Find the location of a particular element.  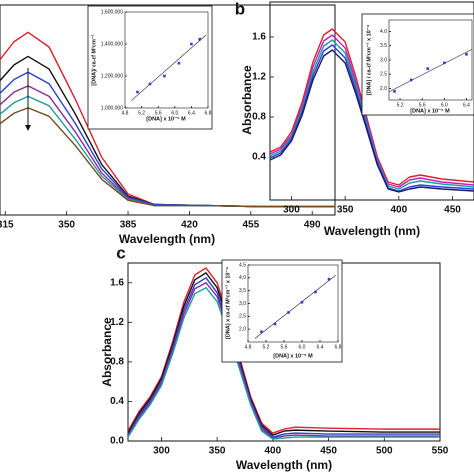

y-tick-label: 4.0 is located at coordinates (383, 32).